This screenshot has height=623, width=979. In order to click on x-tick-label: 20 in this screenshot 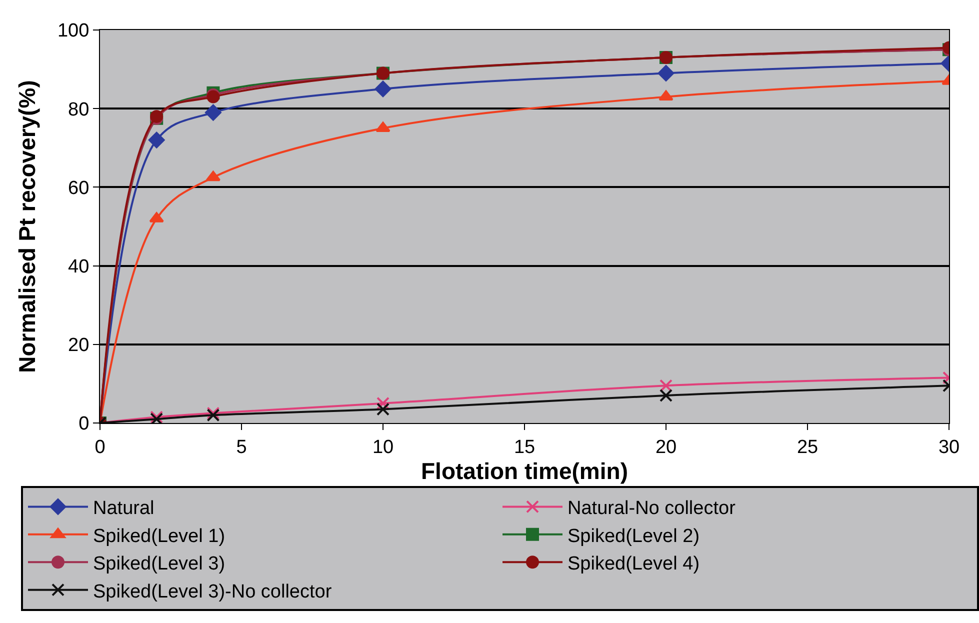, I will do `click(666, 447)`.